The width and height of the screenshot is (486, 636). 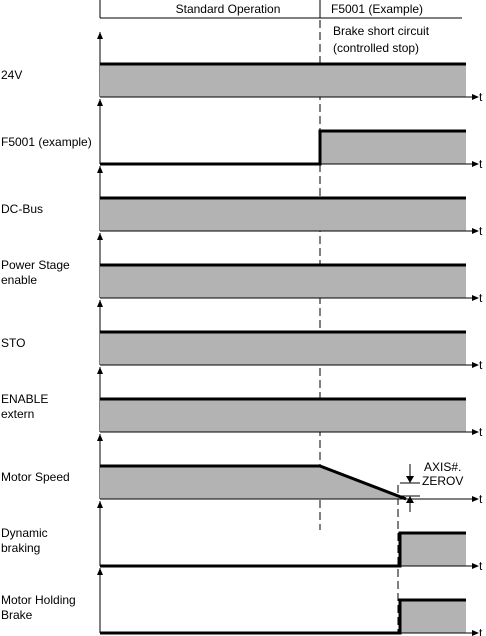 I want to click on 24v-time-label: t, so click(x=481, y=97).